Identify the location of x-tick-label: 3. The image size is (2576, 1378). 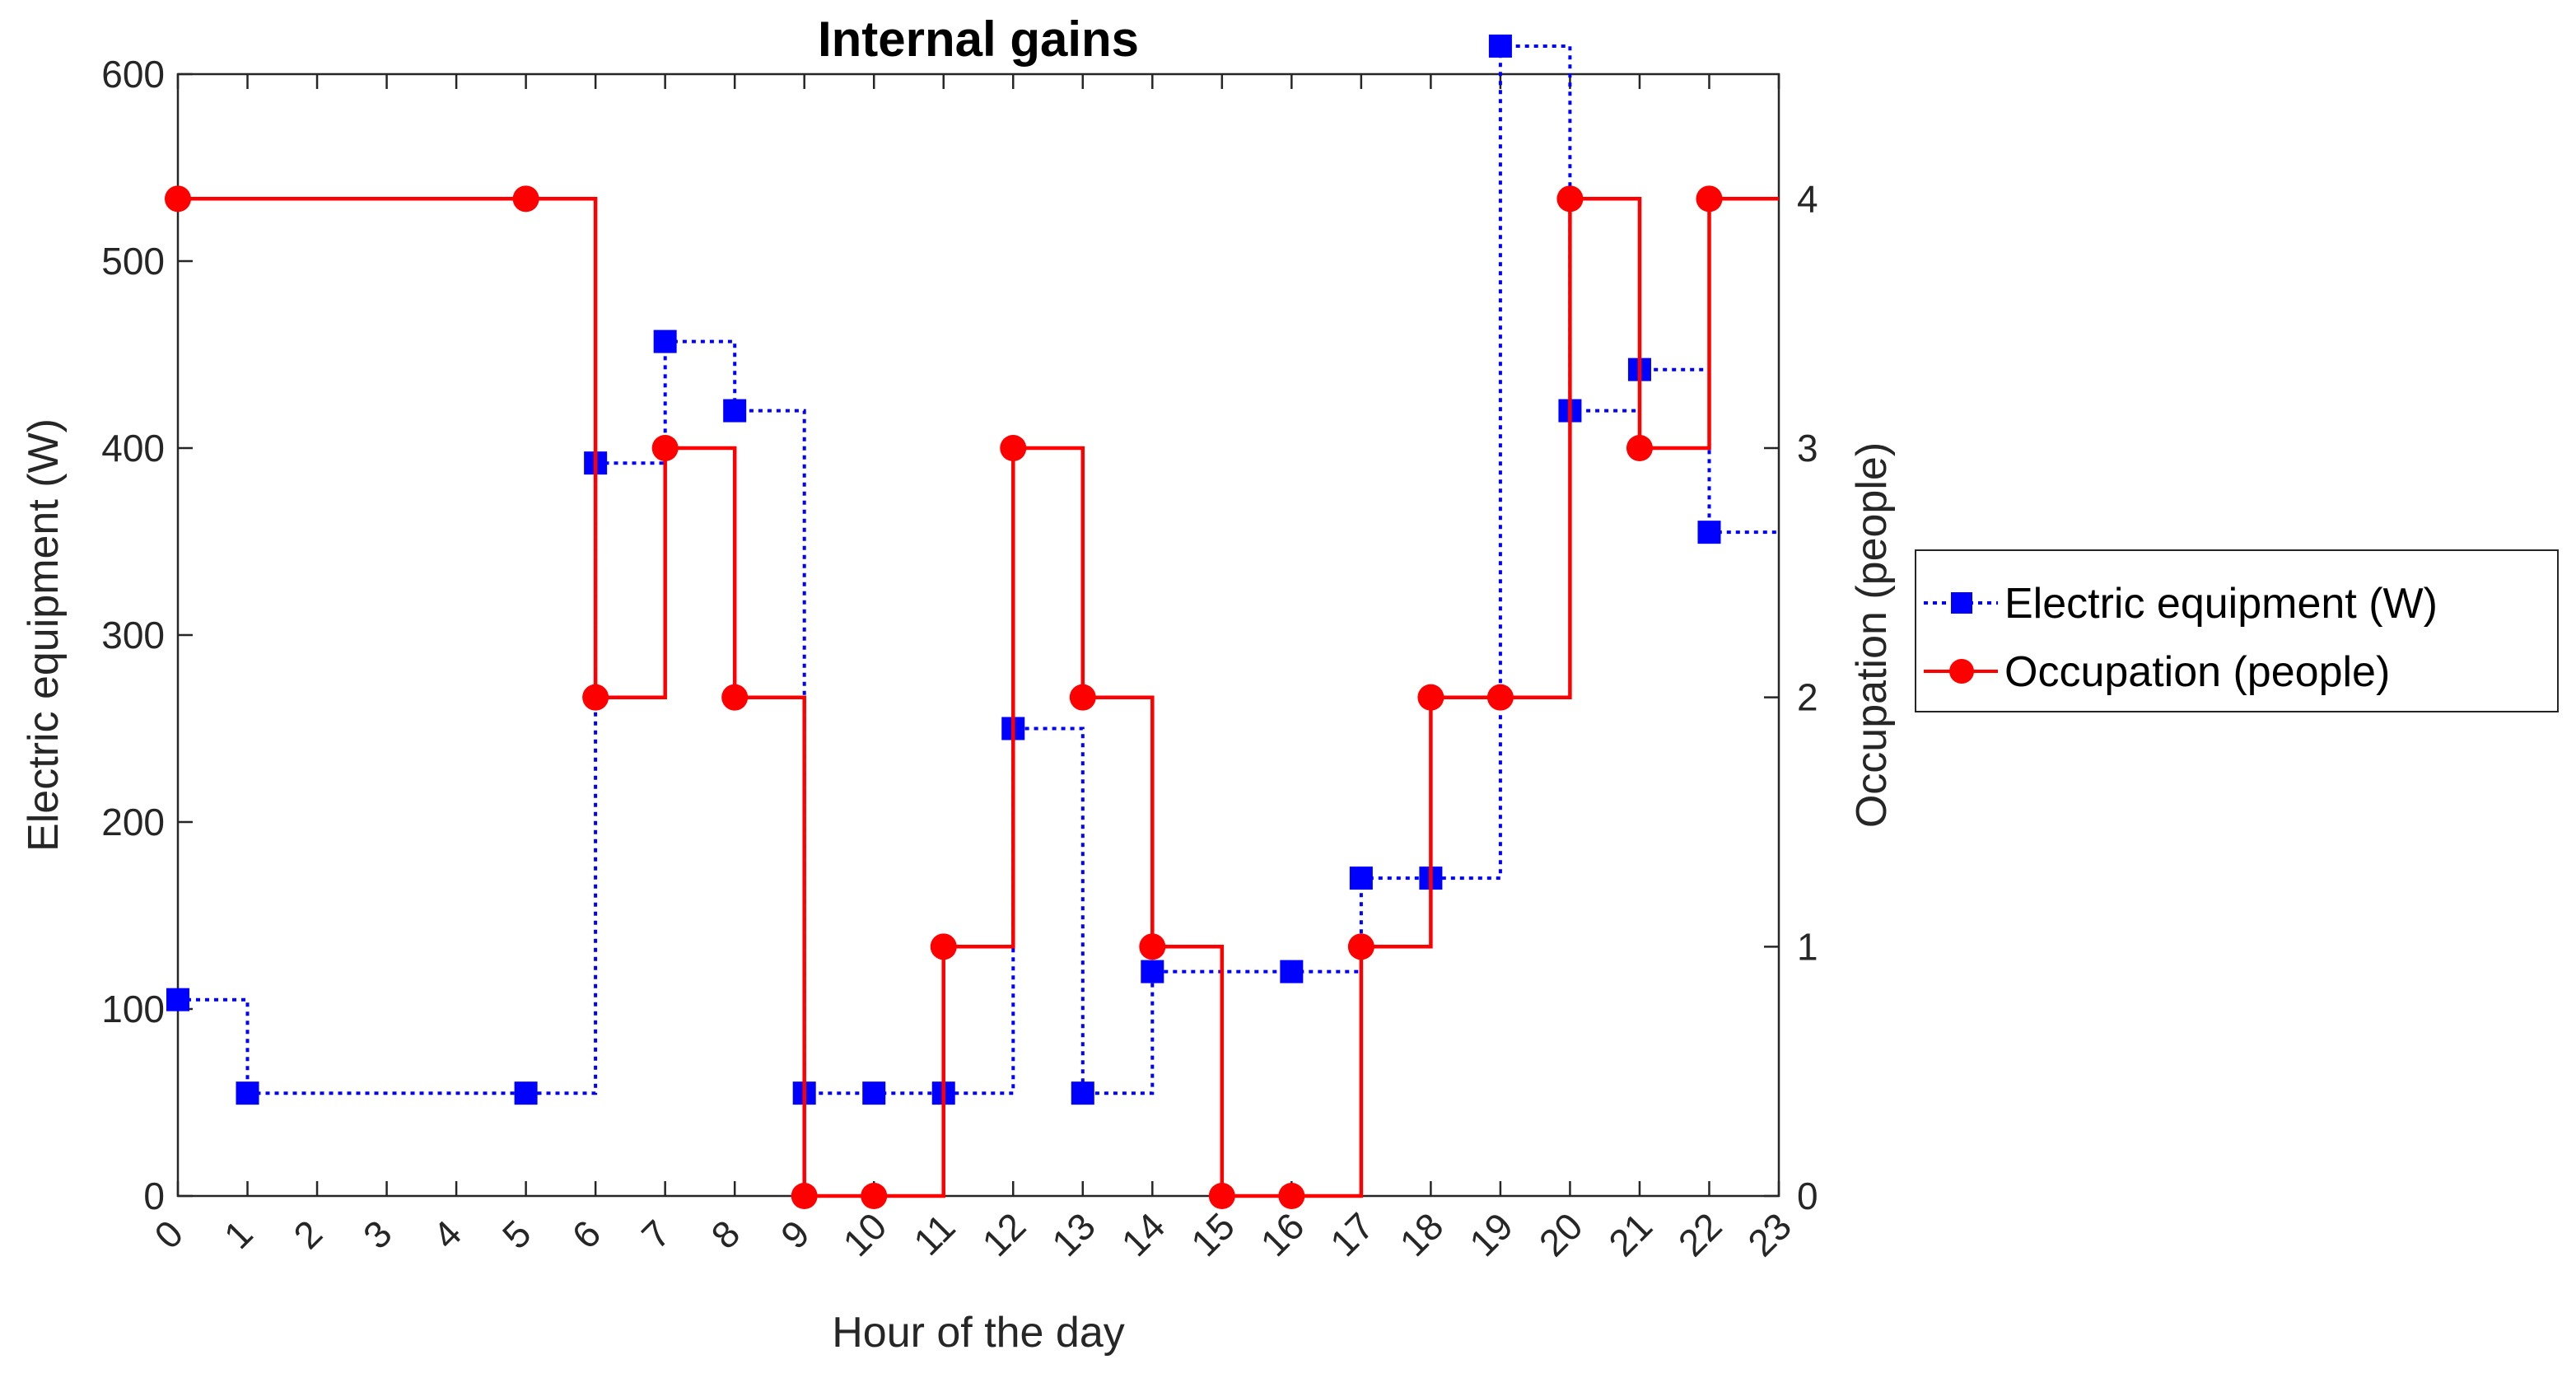
(377, 1234).